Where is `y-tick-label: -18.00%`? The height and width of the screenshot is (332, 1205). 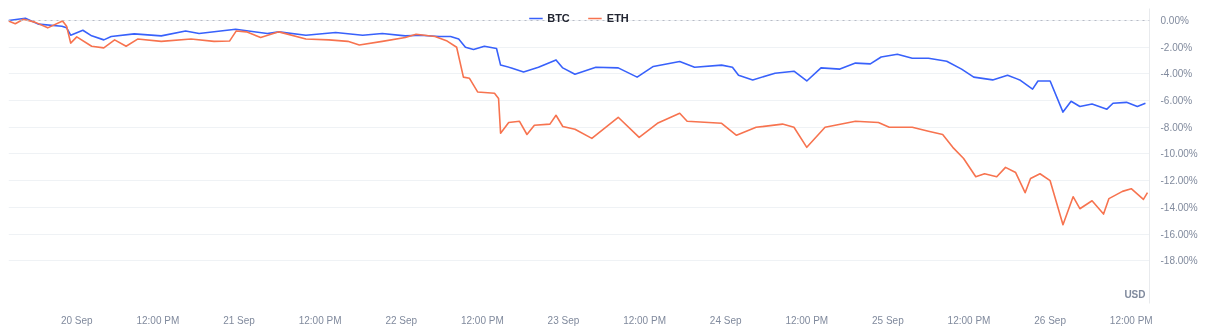
y-tick-label: -18.00% is located at coordinates (1179, 261).